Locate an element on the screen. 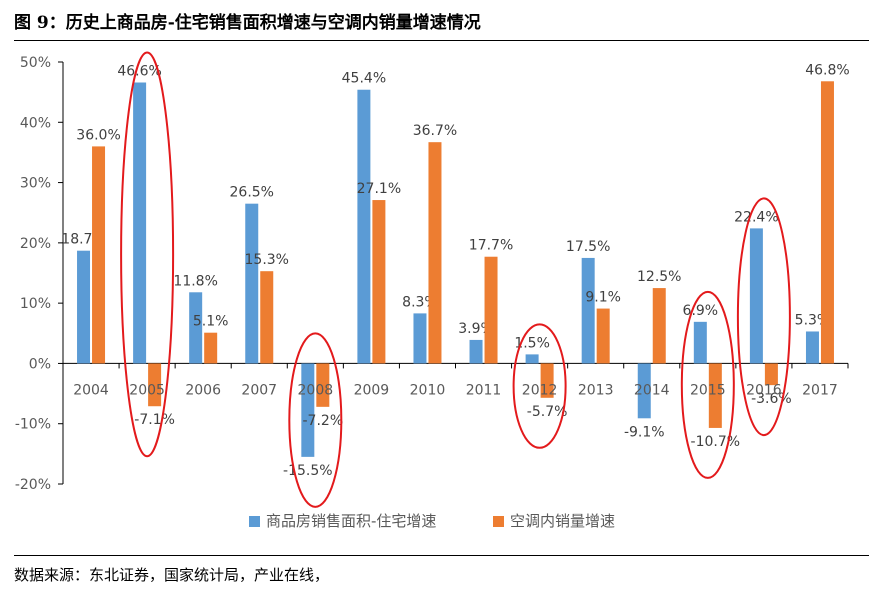 This screenshot has width=883, height=600. x-tick-label: 2004 is located at coordinates (91, 390).